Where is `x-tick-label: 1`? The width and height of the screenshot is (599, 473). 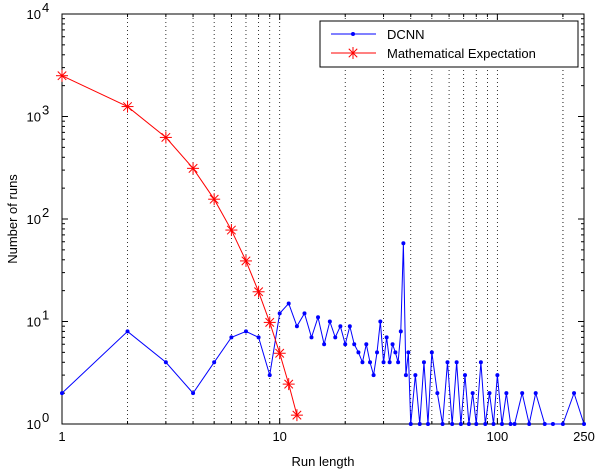 x-tick-label: 1 is located at coordinates (61, 436).